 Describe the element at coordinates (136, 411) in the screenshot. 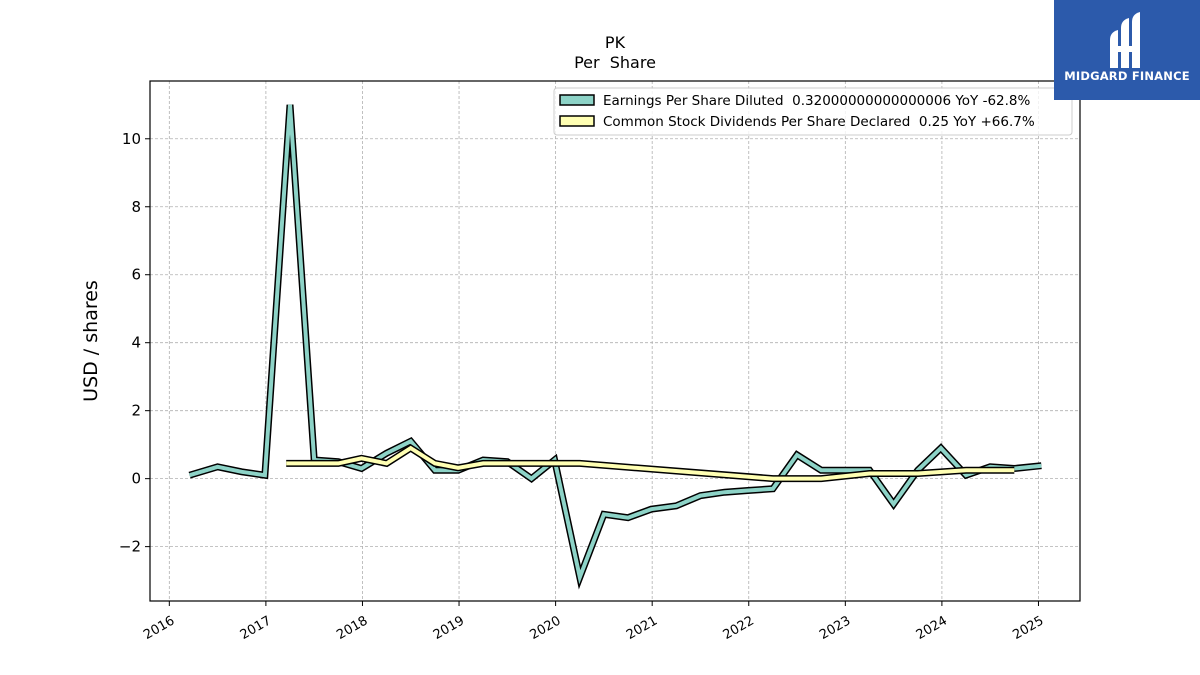

I see `y-tick-label: 2` at that location.